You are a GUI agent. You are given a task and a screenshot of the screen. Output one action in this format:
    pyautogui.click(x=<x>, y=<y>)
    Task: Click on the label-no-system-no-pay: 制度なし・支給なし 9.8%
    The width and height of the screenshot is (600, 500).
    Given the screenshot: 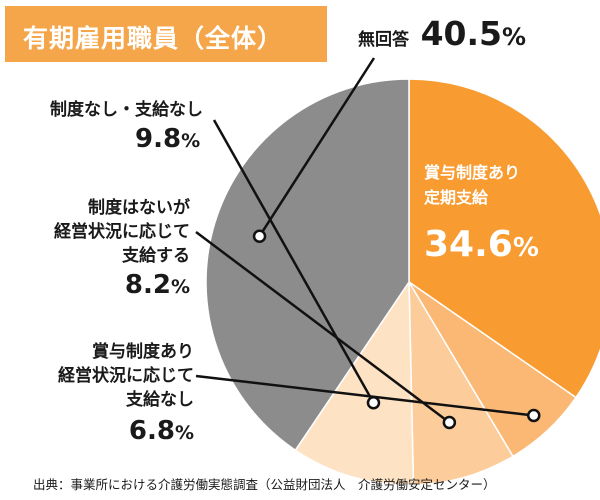 What is the action you would take?
    pyautogui.click(x=126, y=126)
    